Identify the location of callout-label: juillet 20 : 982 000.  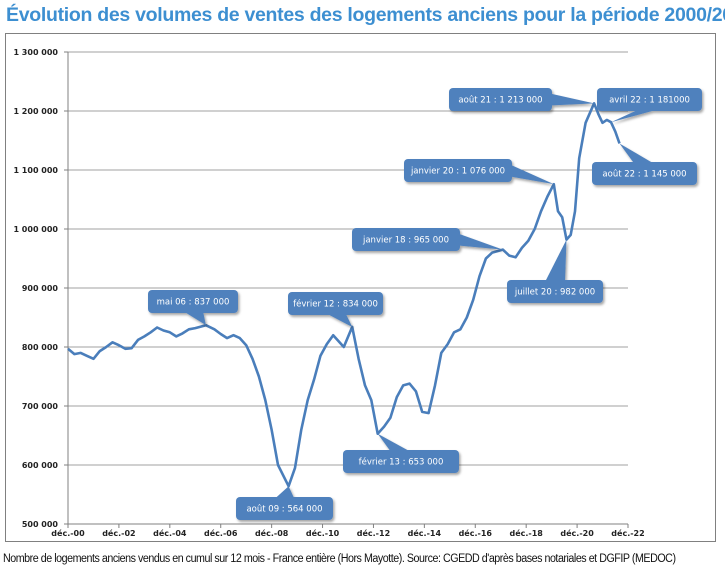
(554, 293).